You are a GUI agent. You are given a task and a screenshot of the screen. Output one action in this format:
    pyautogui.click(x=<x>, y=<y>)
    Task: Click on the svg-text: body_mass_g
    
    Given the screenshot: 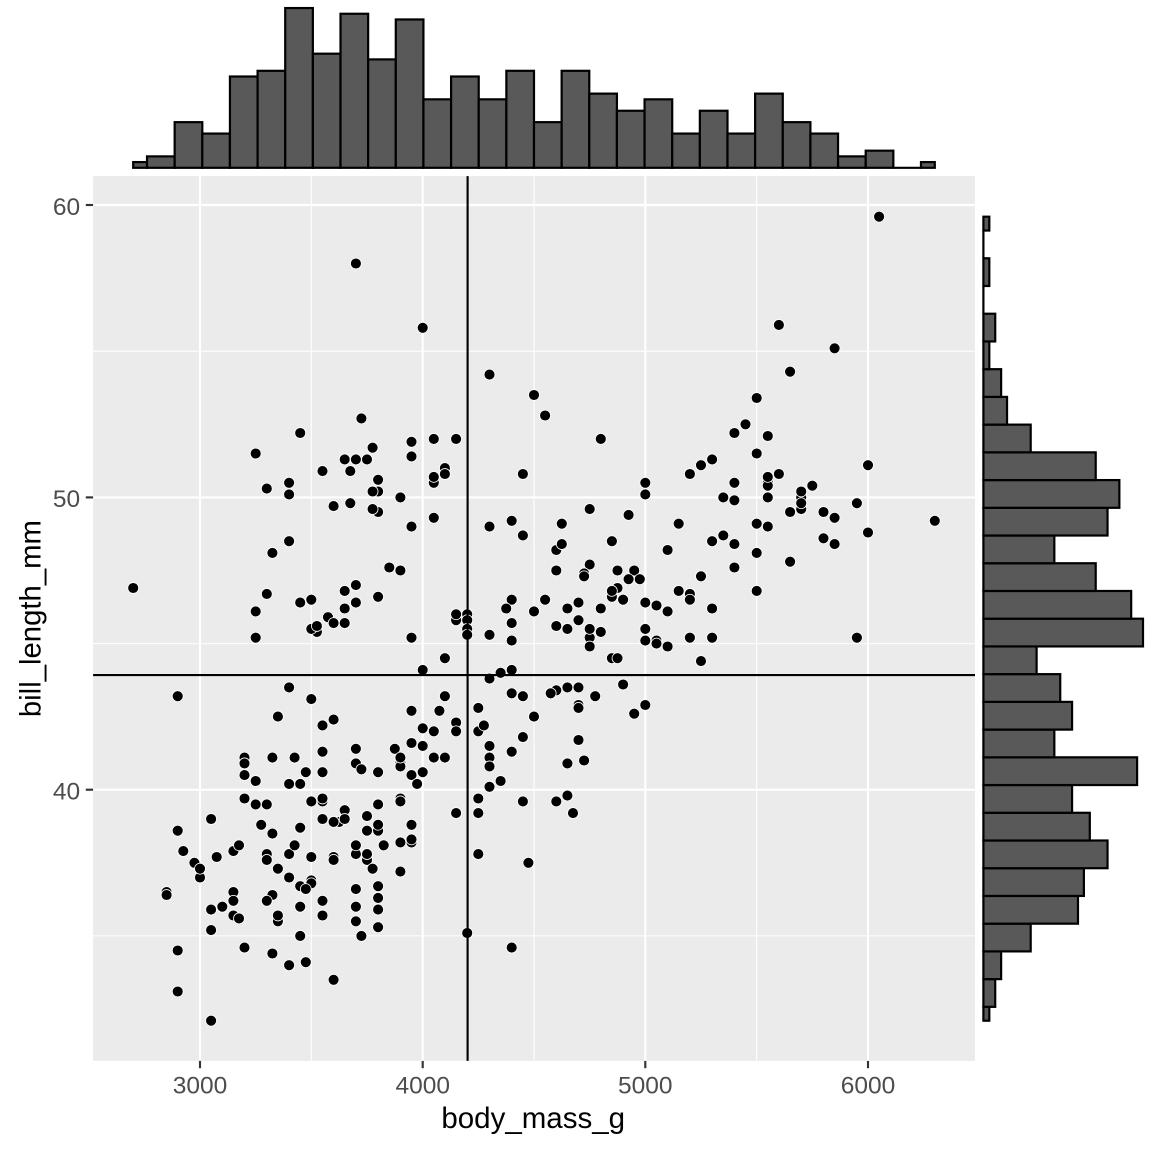 What is the action you would take?
    pyautogui.click(x=533, y=1118)
    